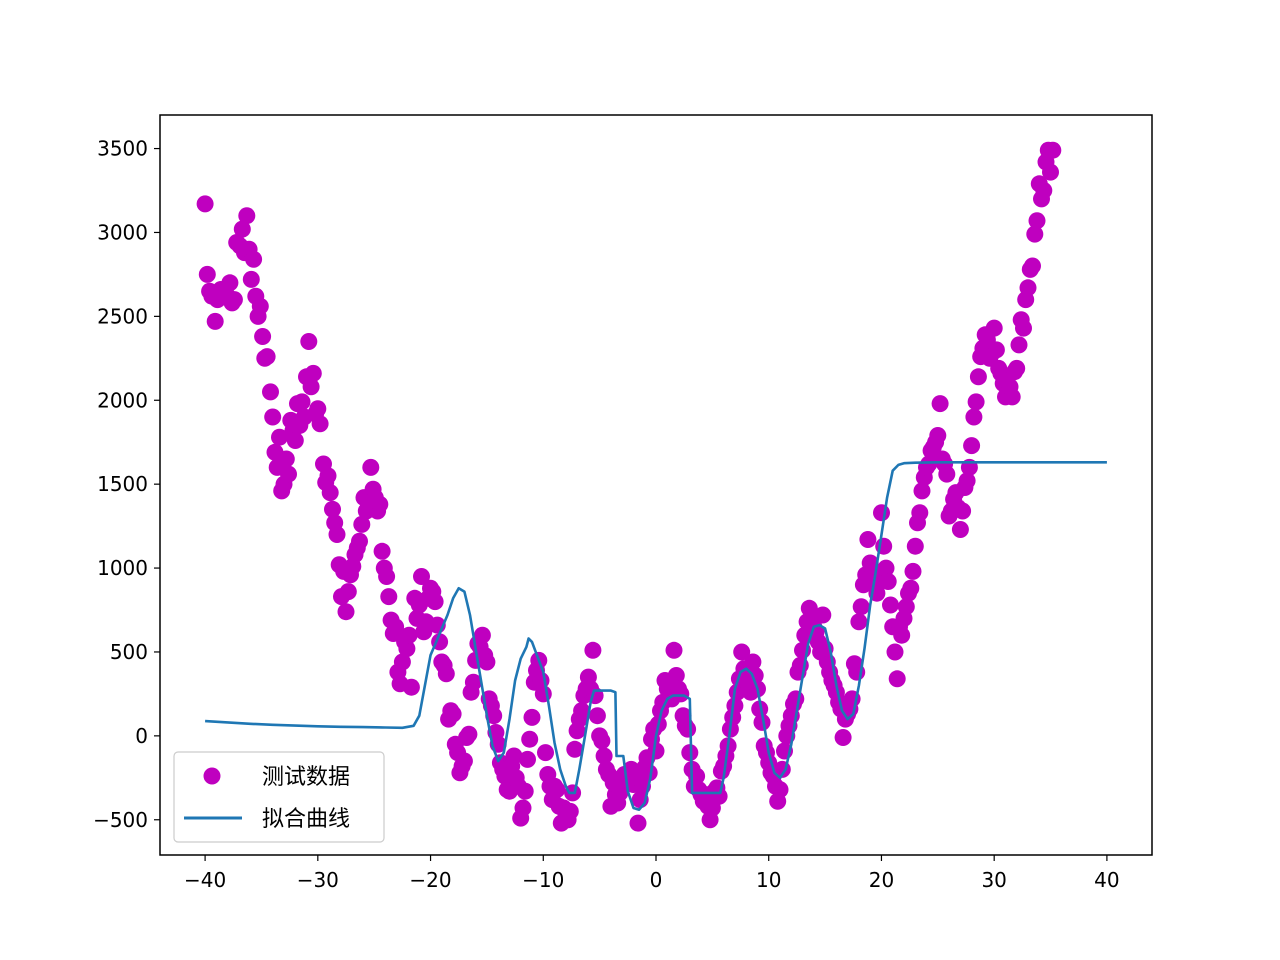  I want to click on y-tick-label: 3000, so click(122, 232).